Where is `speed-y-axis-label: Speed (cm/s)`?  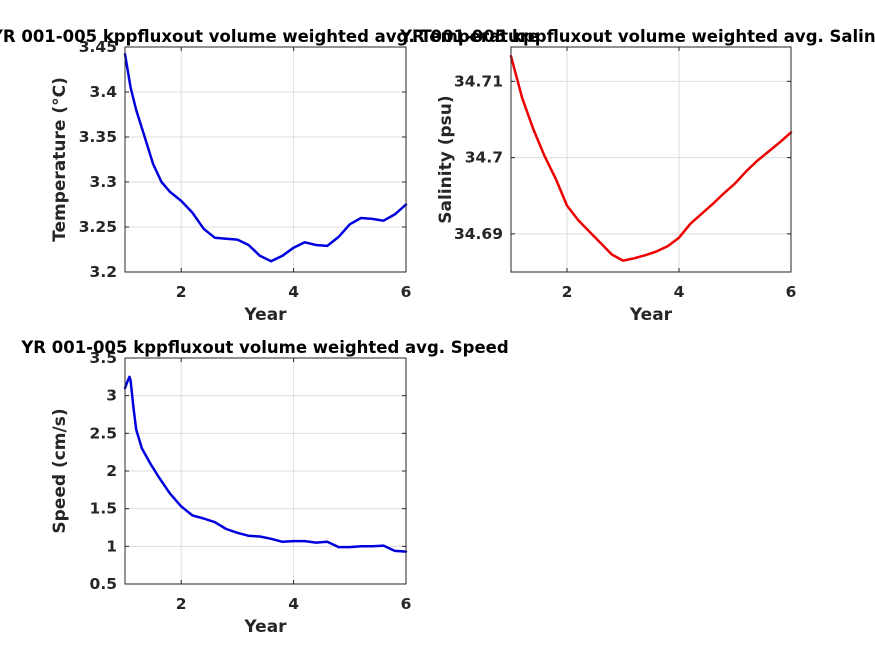
speed-y-axis-label: Speed (cm/s) is located at coordinates (60, 470).